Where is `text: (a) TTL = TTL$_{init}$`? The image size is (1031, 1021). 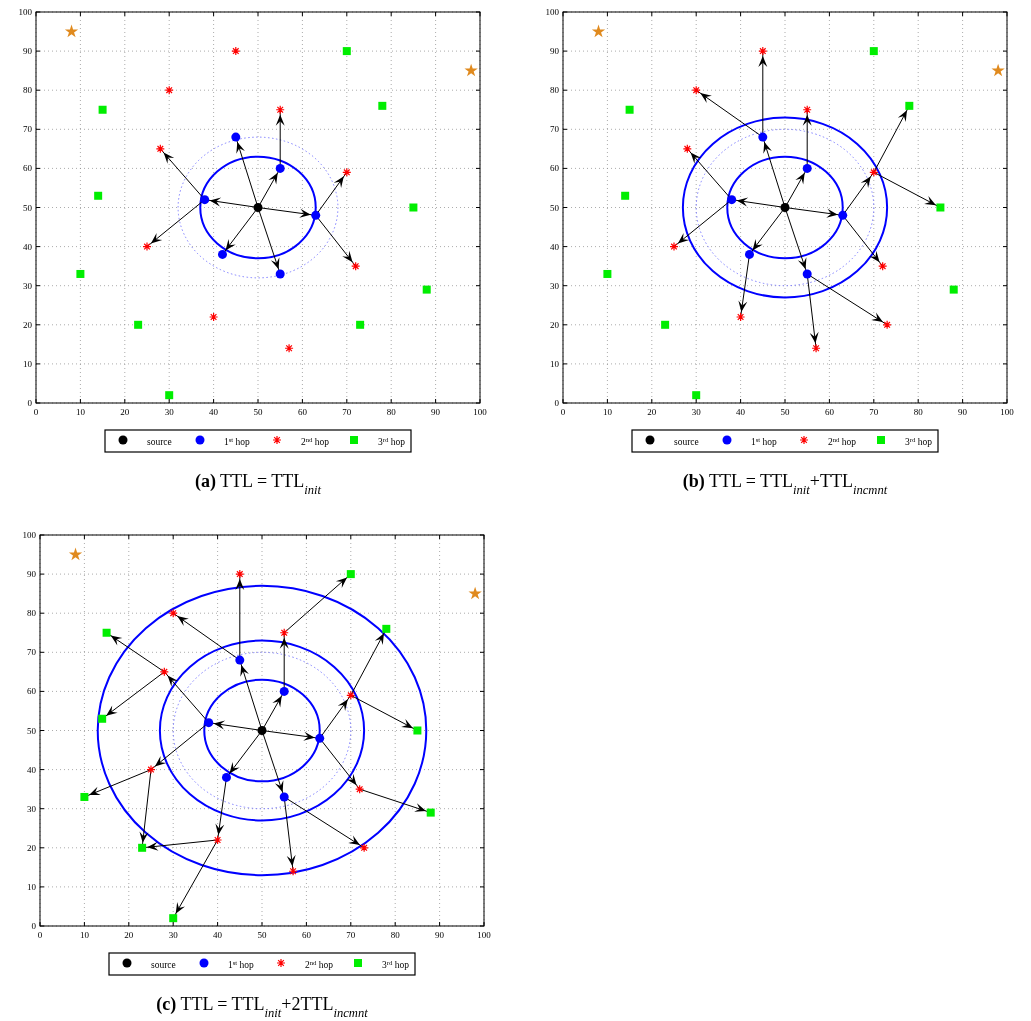 text: (a) TTL = TTL$_{init}$ is located at coordinates (258, 484).